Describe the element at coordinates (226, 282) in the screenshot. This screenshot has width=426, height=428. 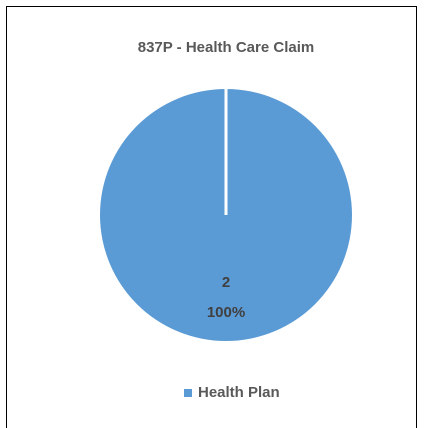
I see `data-label: 2` at that location.